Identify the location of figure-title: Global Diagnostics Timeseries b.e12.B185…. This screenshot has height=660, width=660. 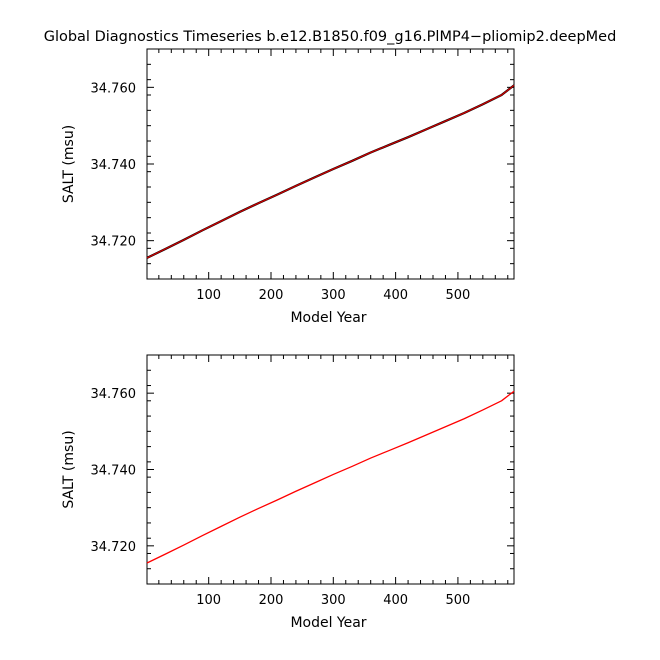
(330, 37).